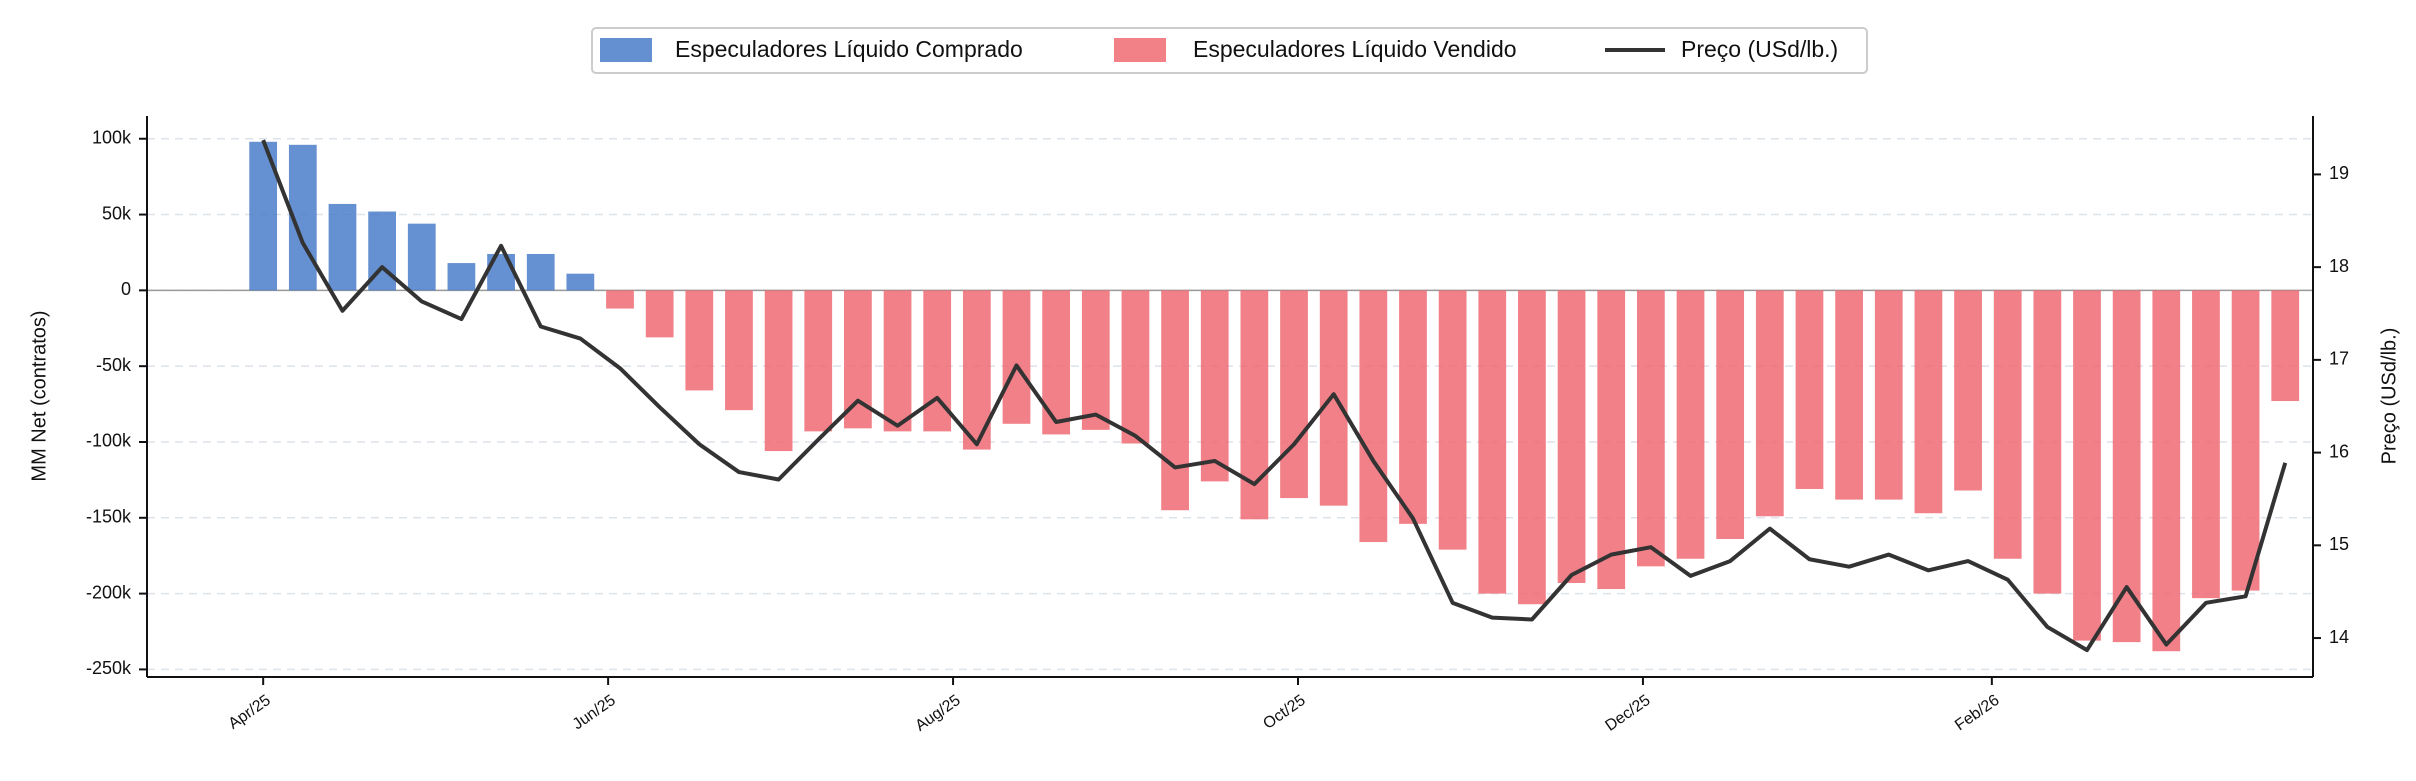  What do you see at coordinates (1627, 713) in the screenshot?
I see `x-tick-label: Dec/25` at bounding box center [1627, 713].